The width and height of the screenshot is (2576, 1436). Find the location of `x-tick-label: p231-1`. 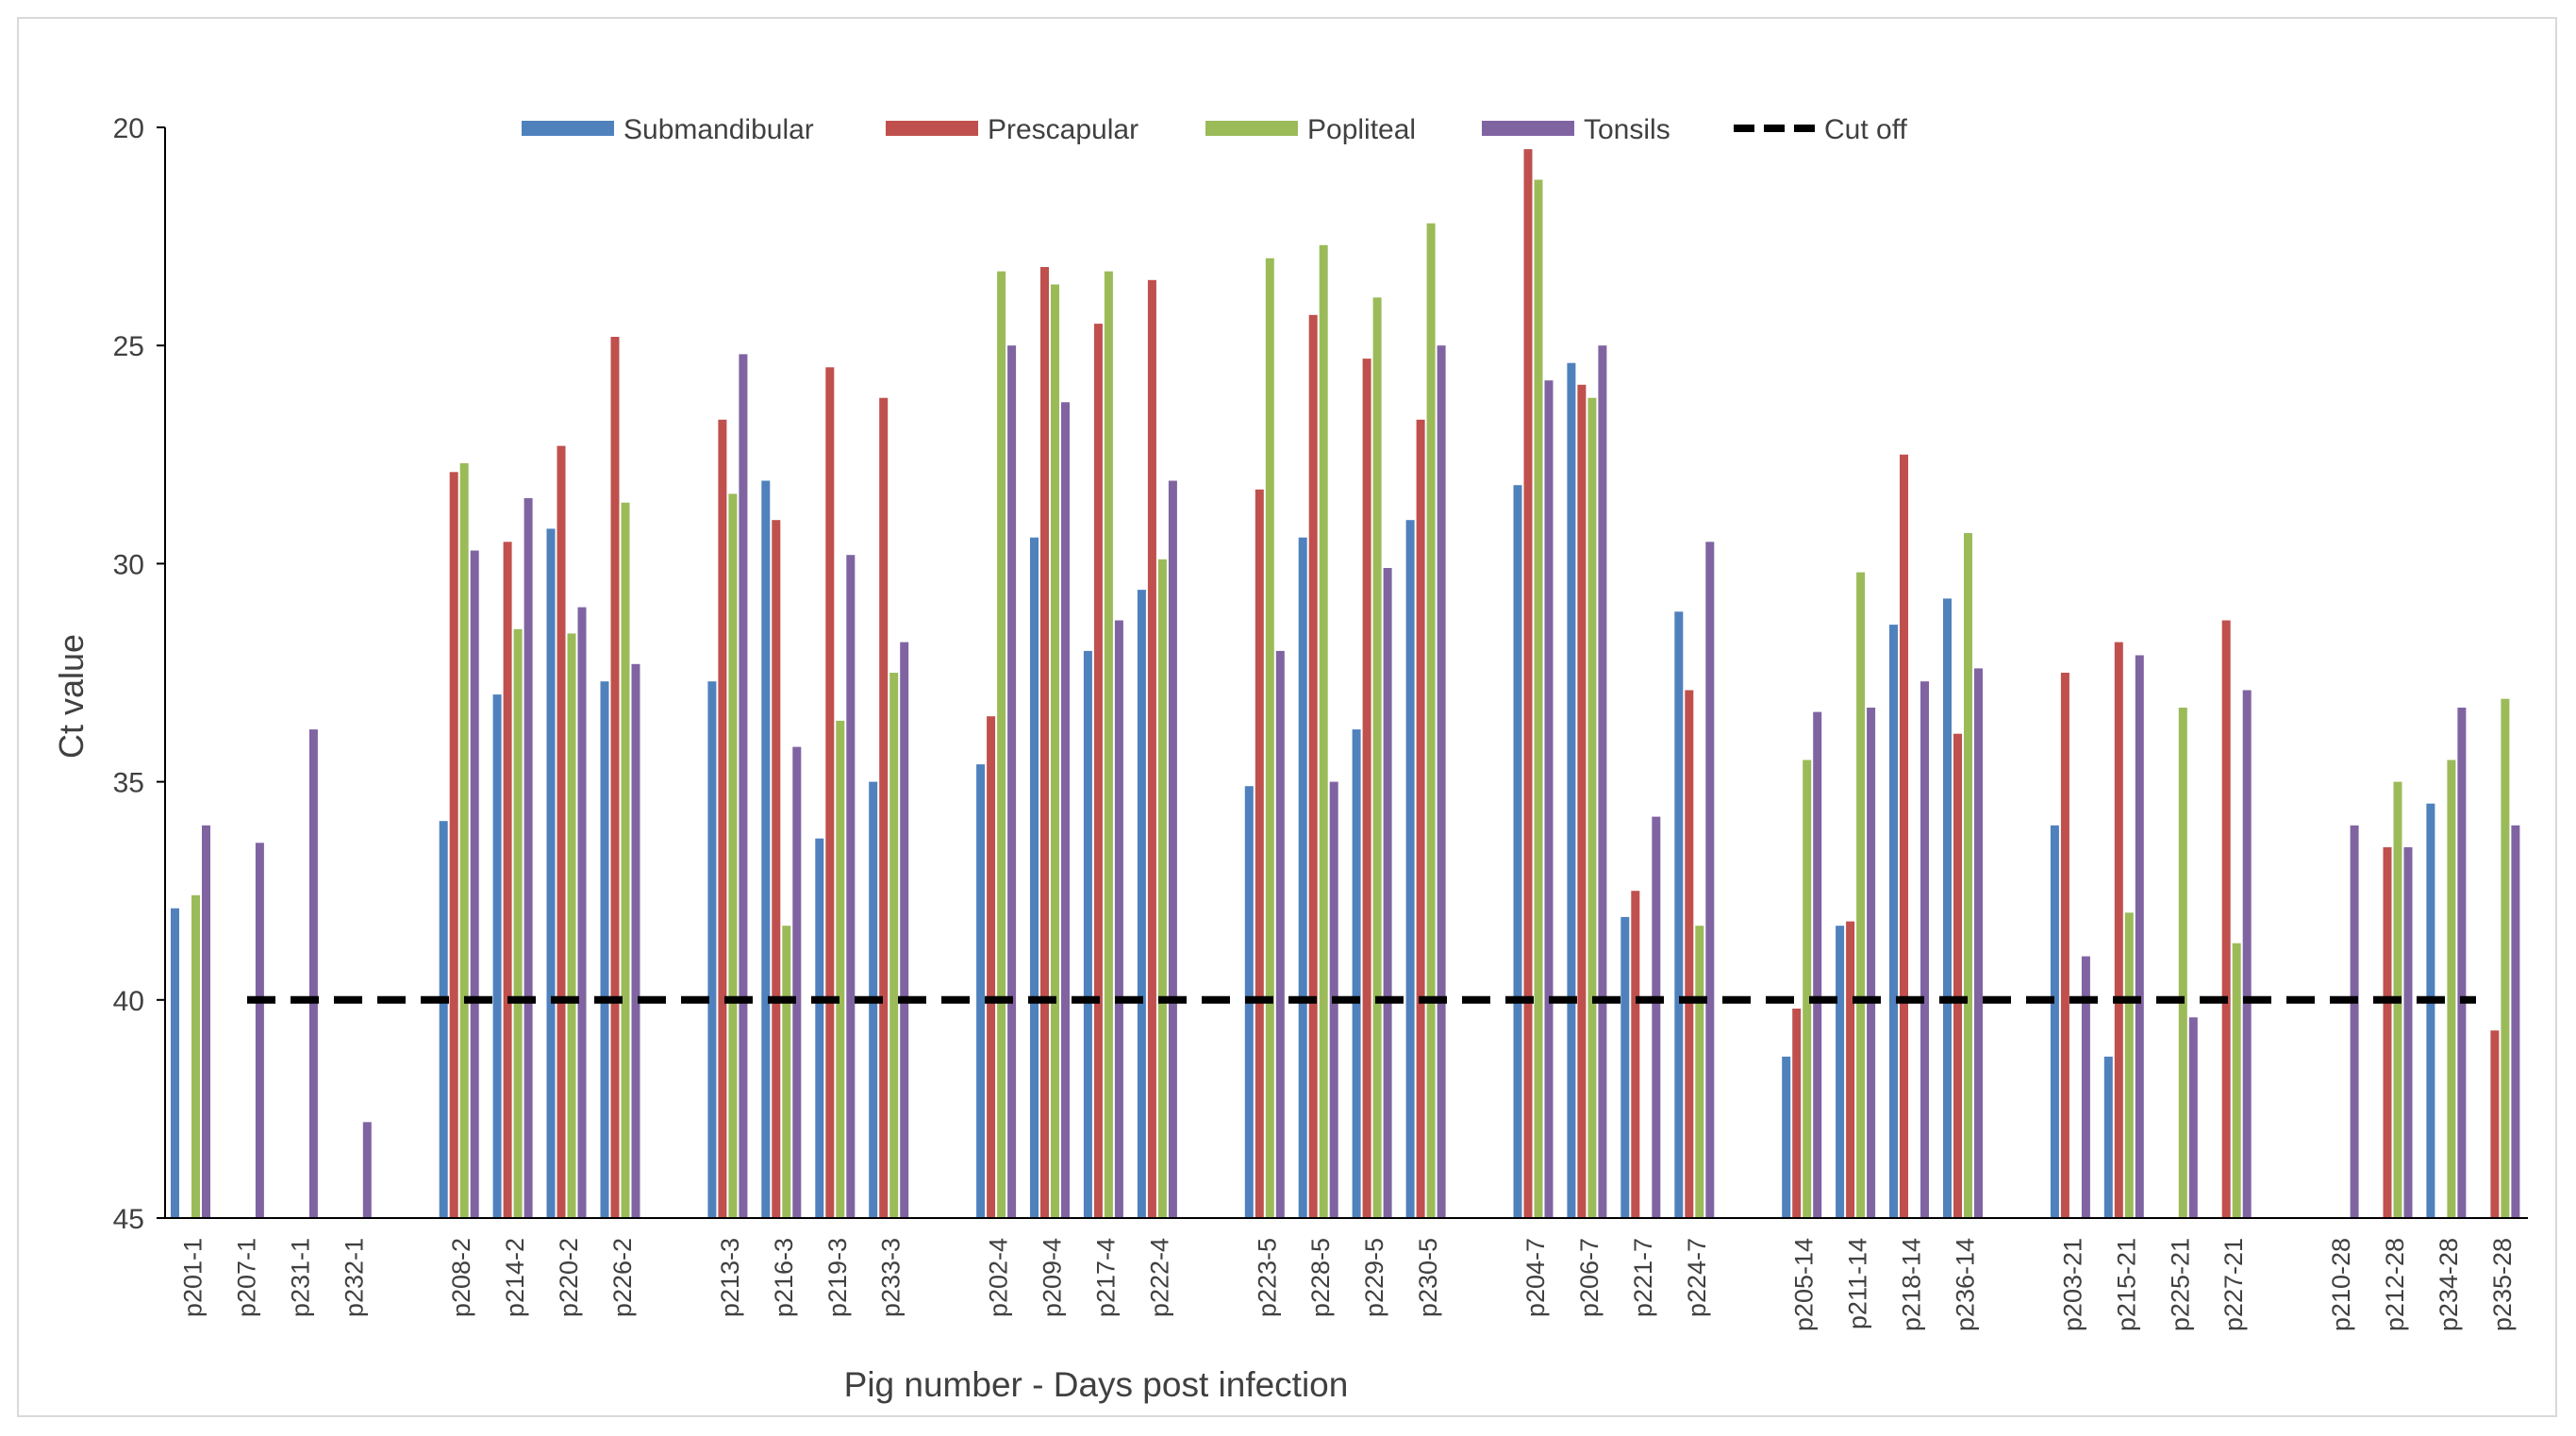

x-tick-label: p231-1 is located at coordinates (300, 1278).